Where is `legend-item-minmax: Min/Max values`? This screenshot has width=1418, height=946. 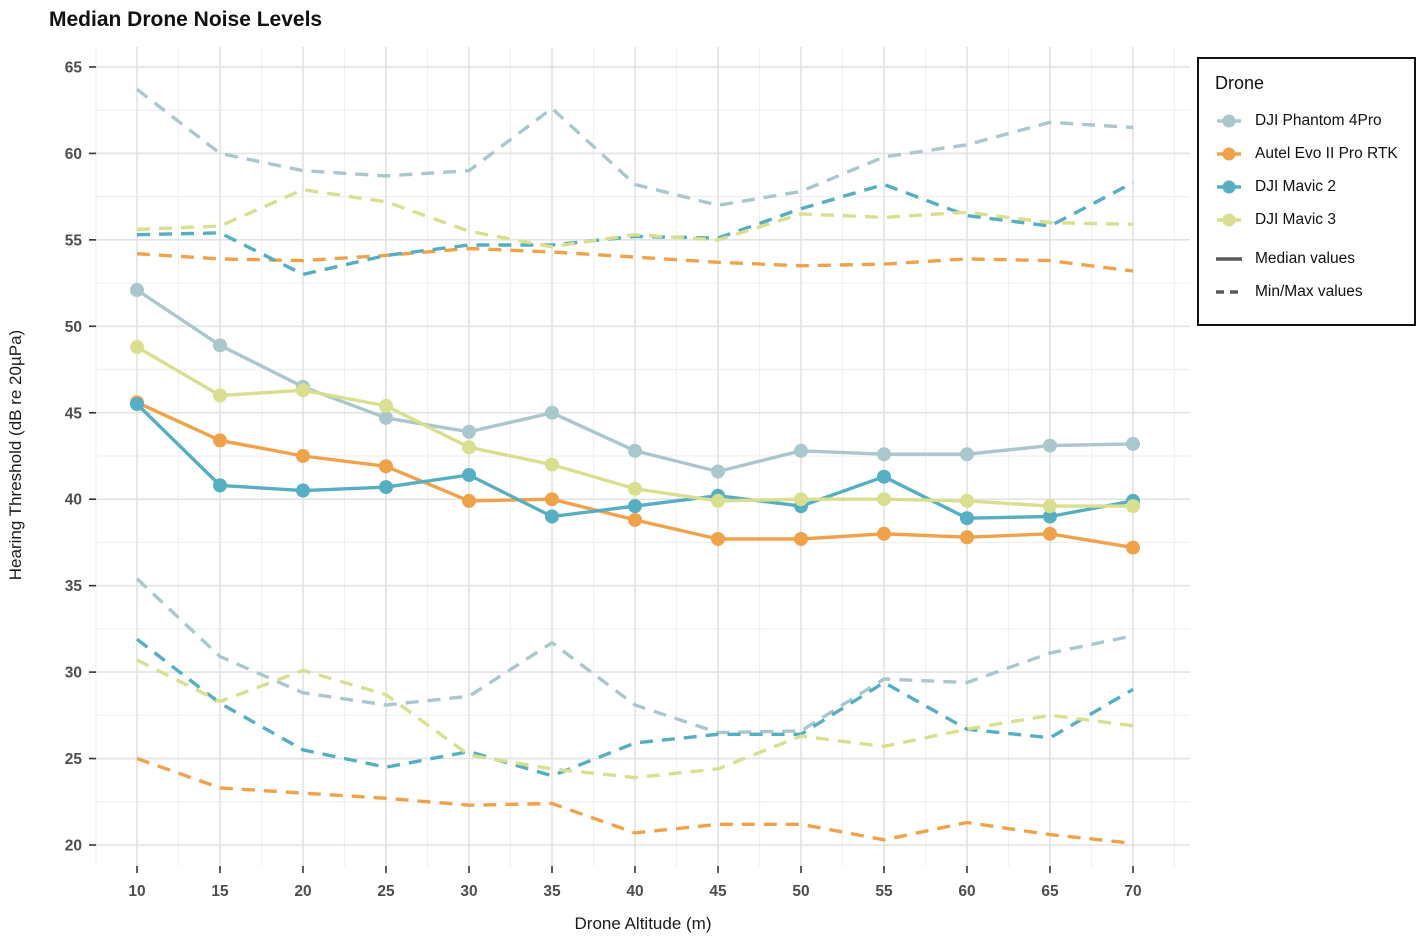 legend-item-minmax: Min/Max values is located at coordinates (1307, 291).